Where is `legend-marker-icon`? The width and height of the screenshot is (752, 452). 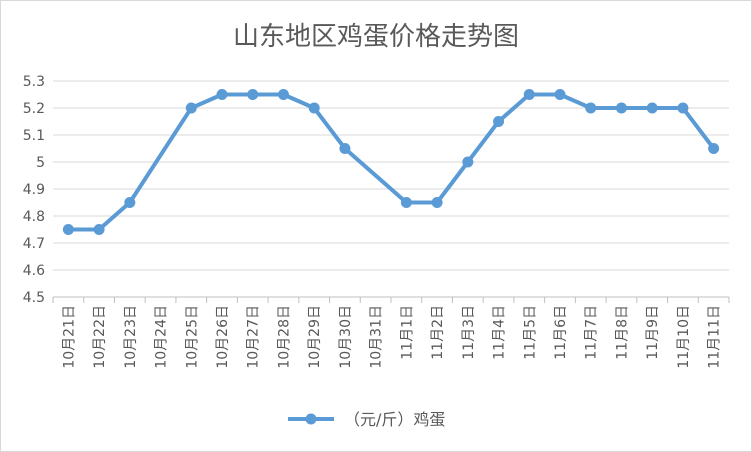 legend-marker-icon is located at coordinates (311, 419).